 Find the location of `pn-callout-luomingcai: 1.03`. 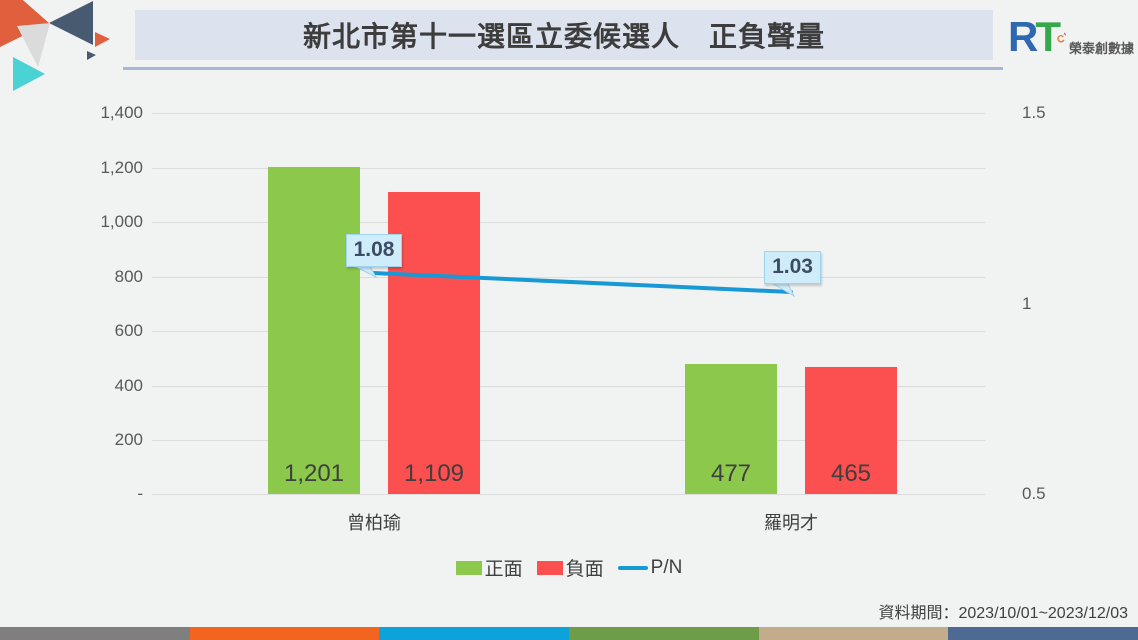

pn-callout-luomingcai: 1.03 is located at coordinates (792, 267).